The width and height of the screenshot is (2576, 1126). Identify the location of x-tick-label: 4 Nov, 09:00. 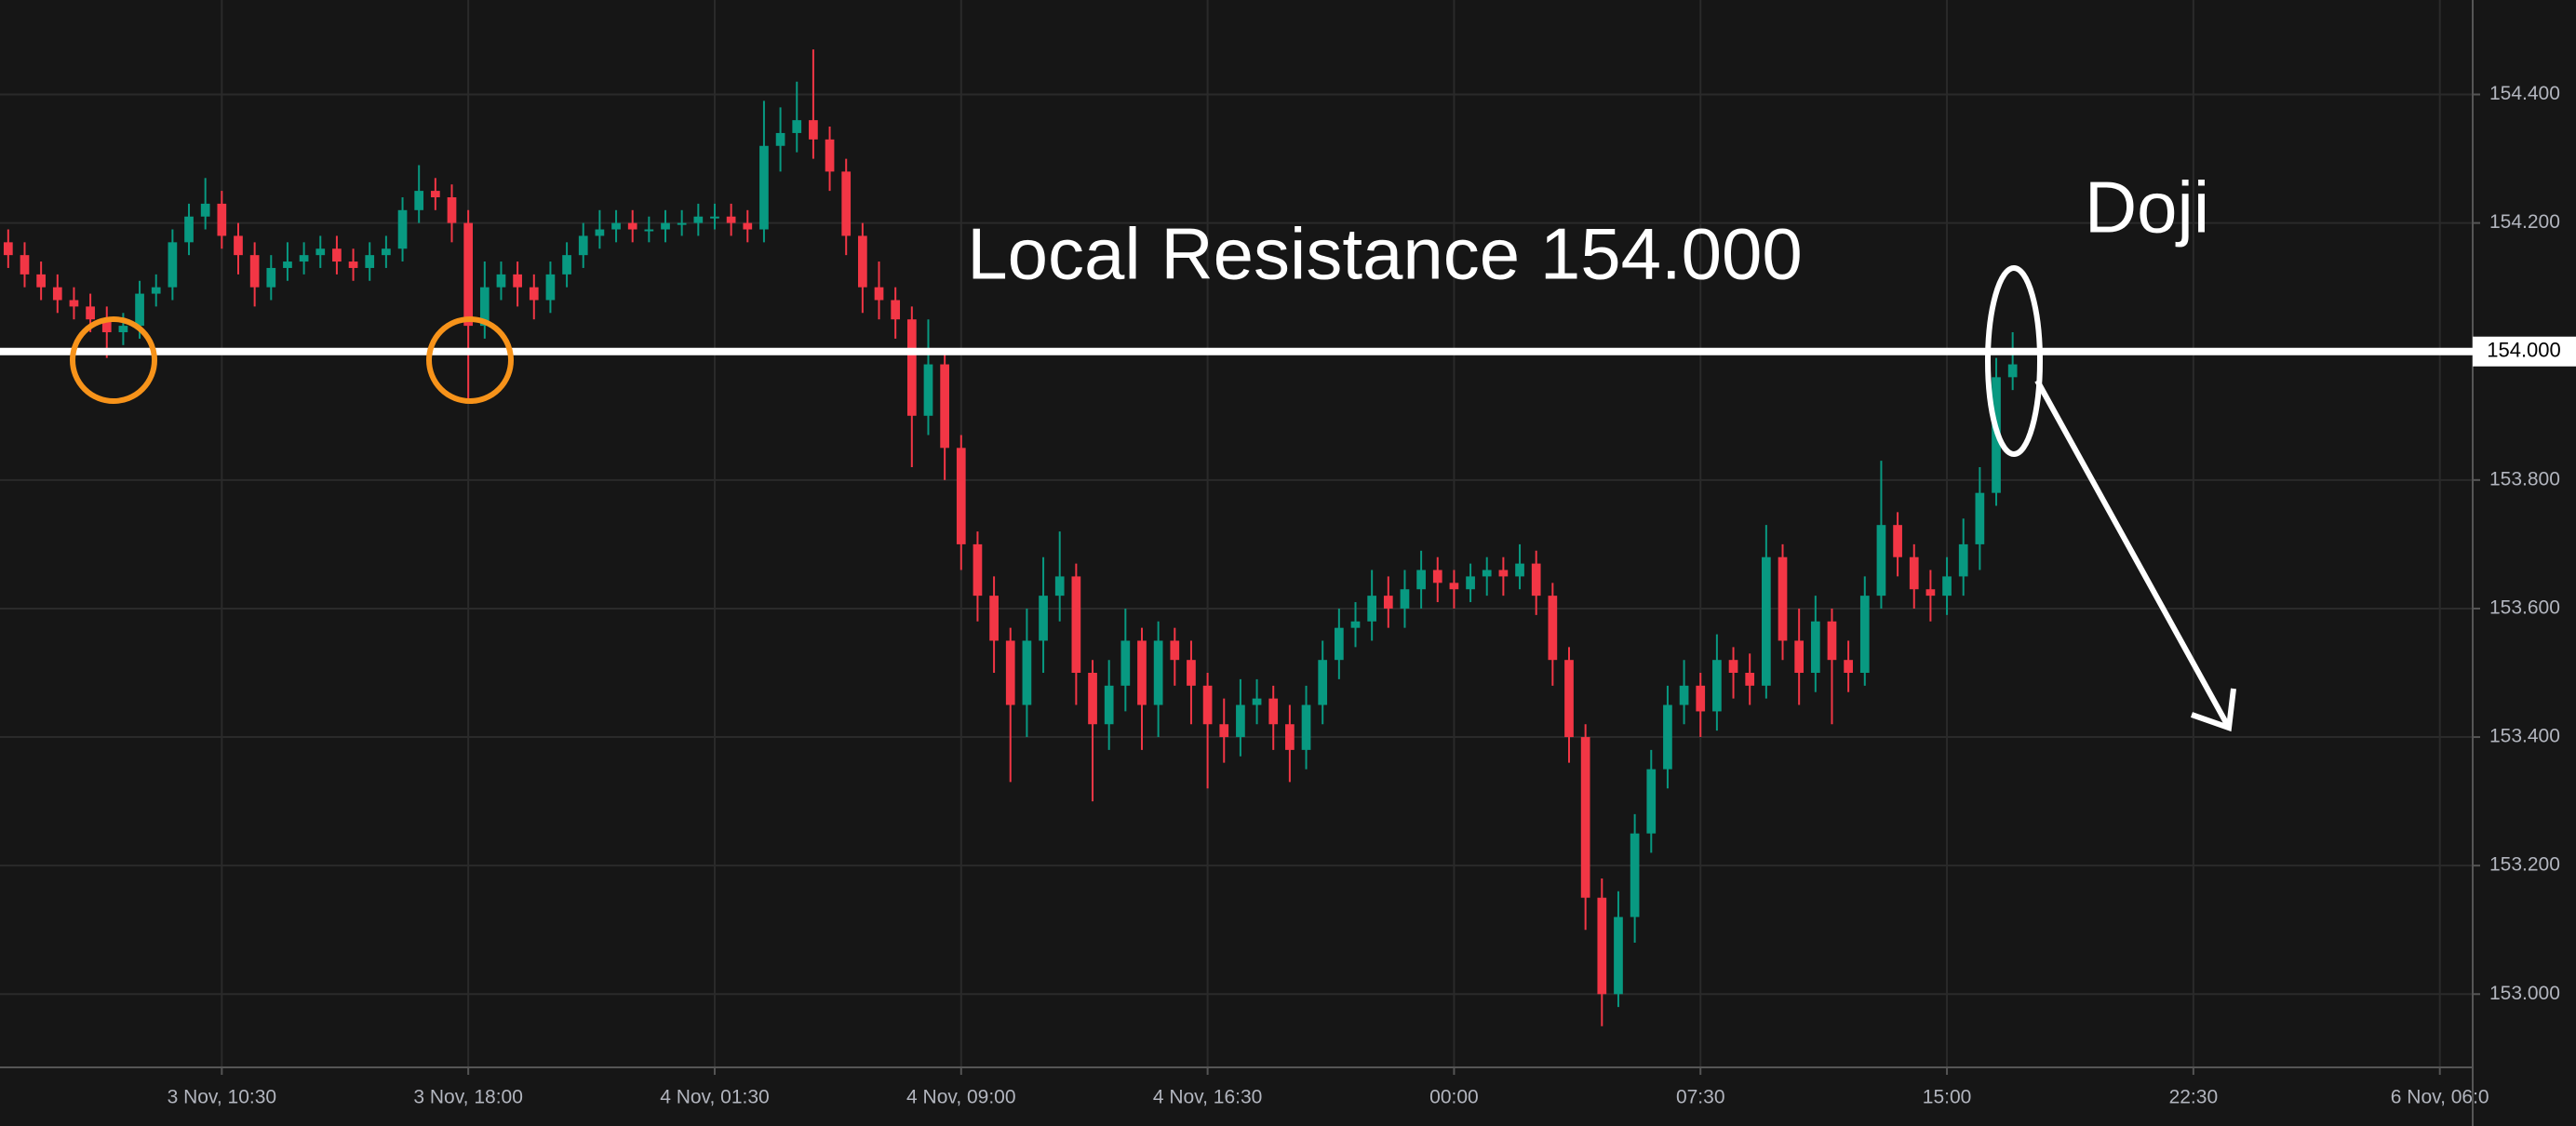
(961, 1098).